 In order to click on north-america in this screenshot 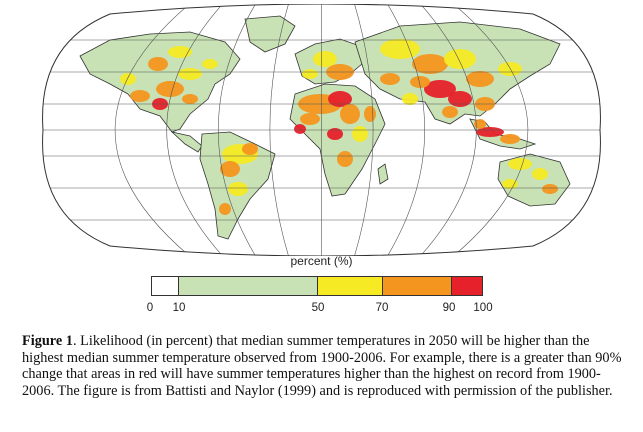, I will do `click(160, 82)`.